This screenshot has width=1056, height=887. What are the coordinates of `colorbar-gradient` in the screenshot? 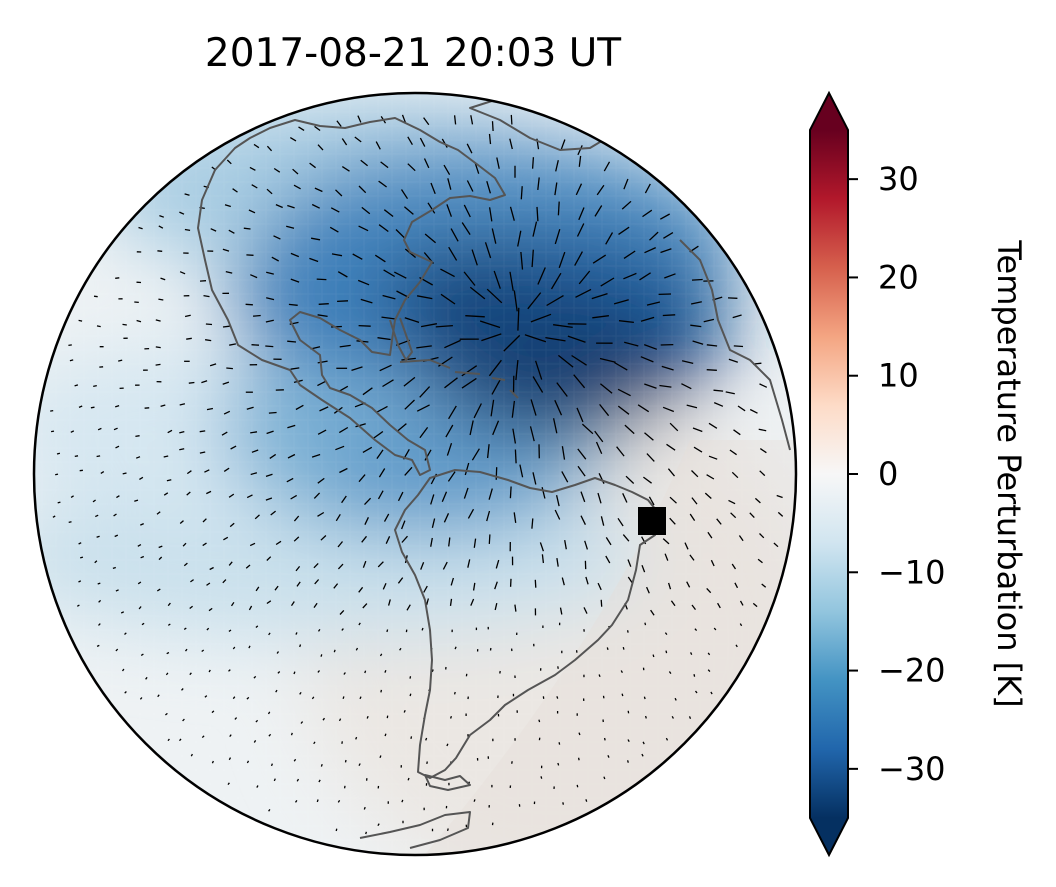 It's located at (829, 474).